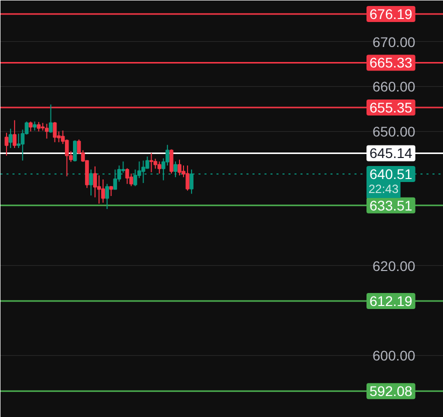  Describe the element at coordinates (391, 174) in the screenshot. I see `ref-line-label: 640.51` at that location.